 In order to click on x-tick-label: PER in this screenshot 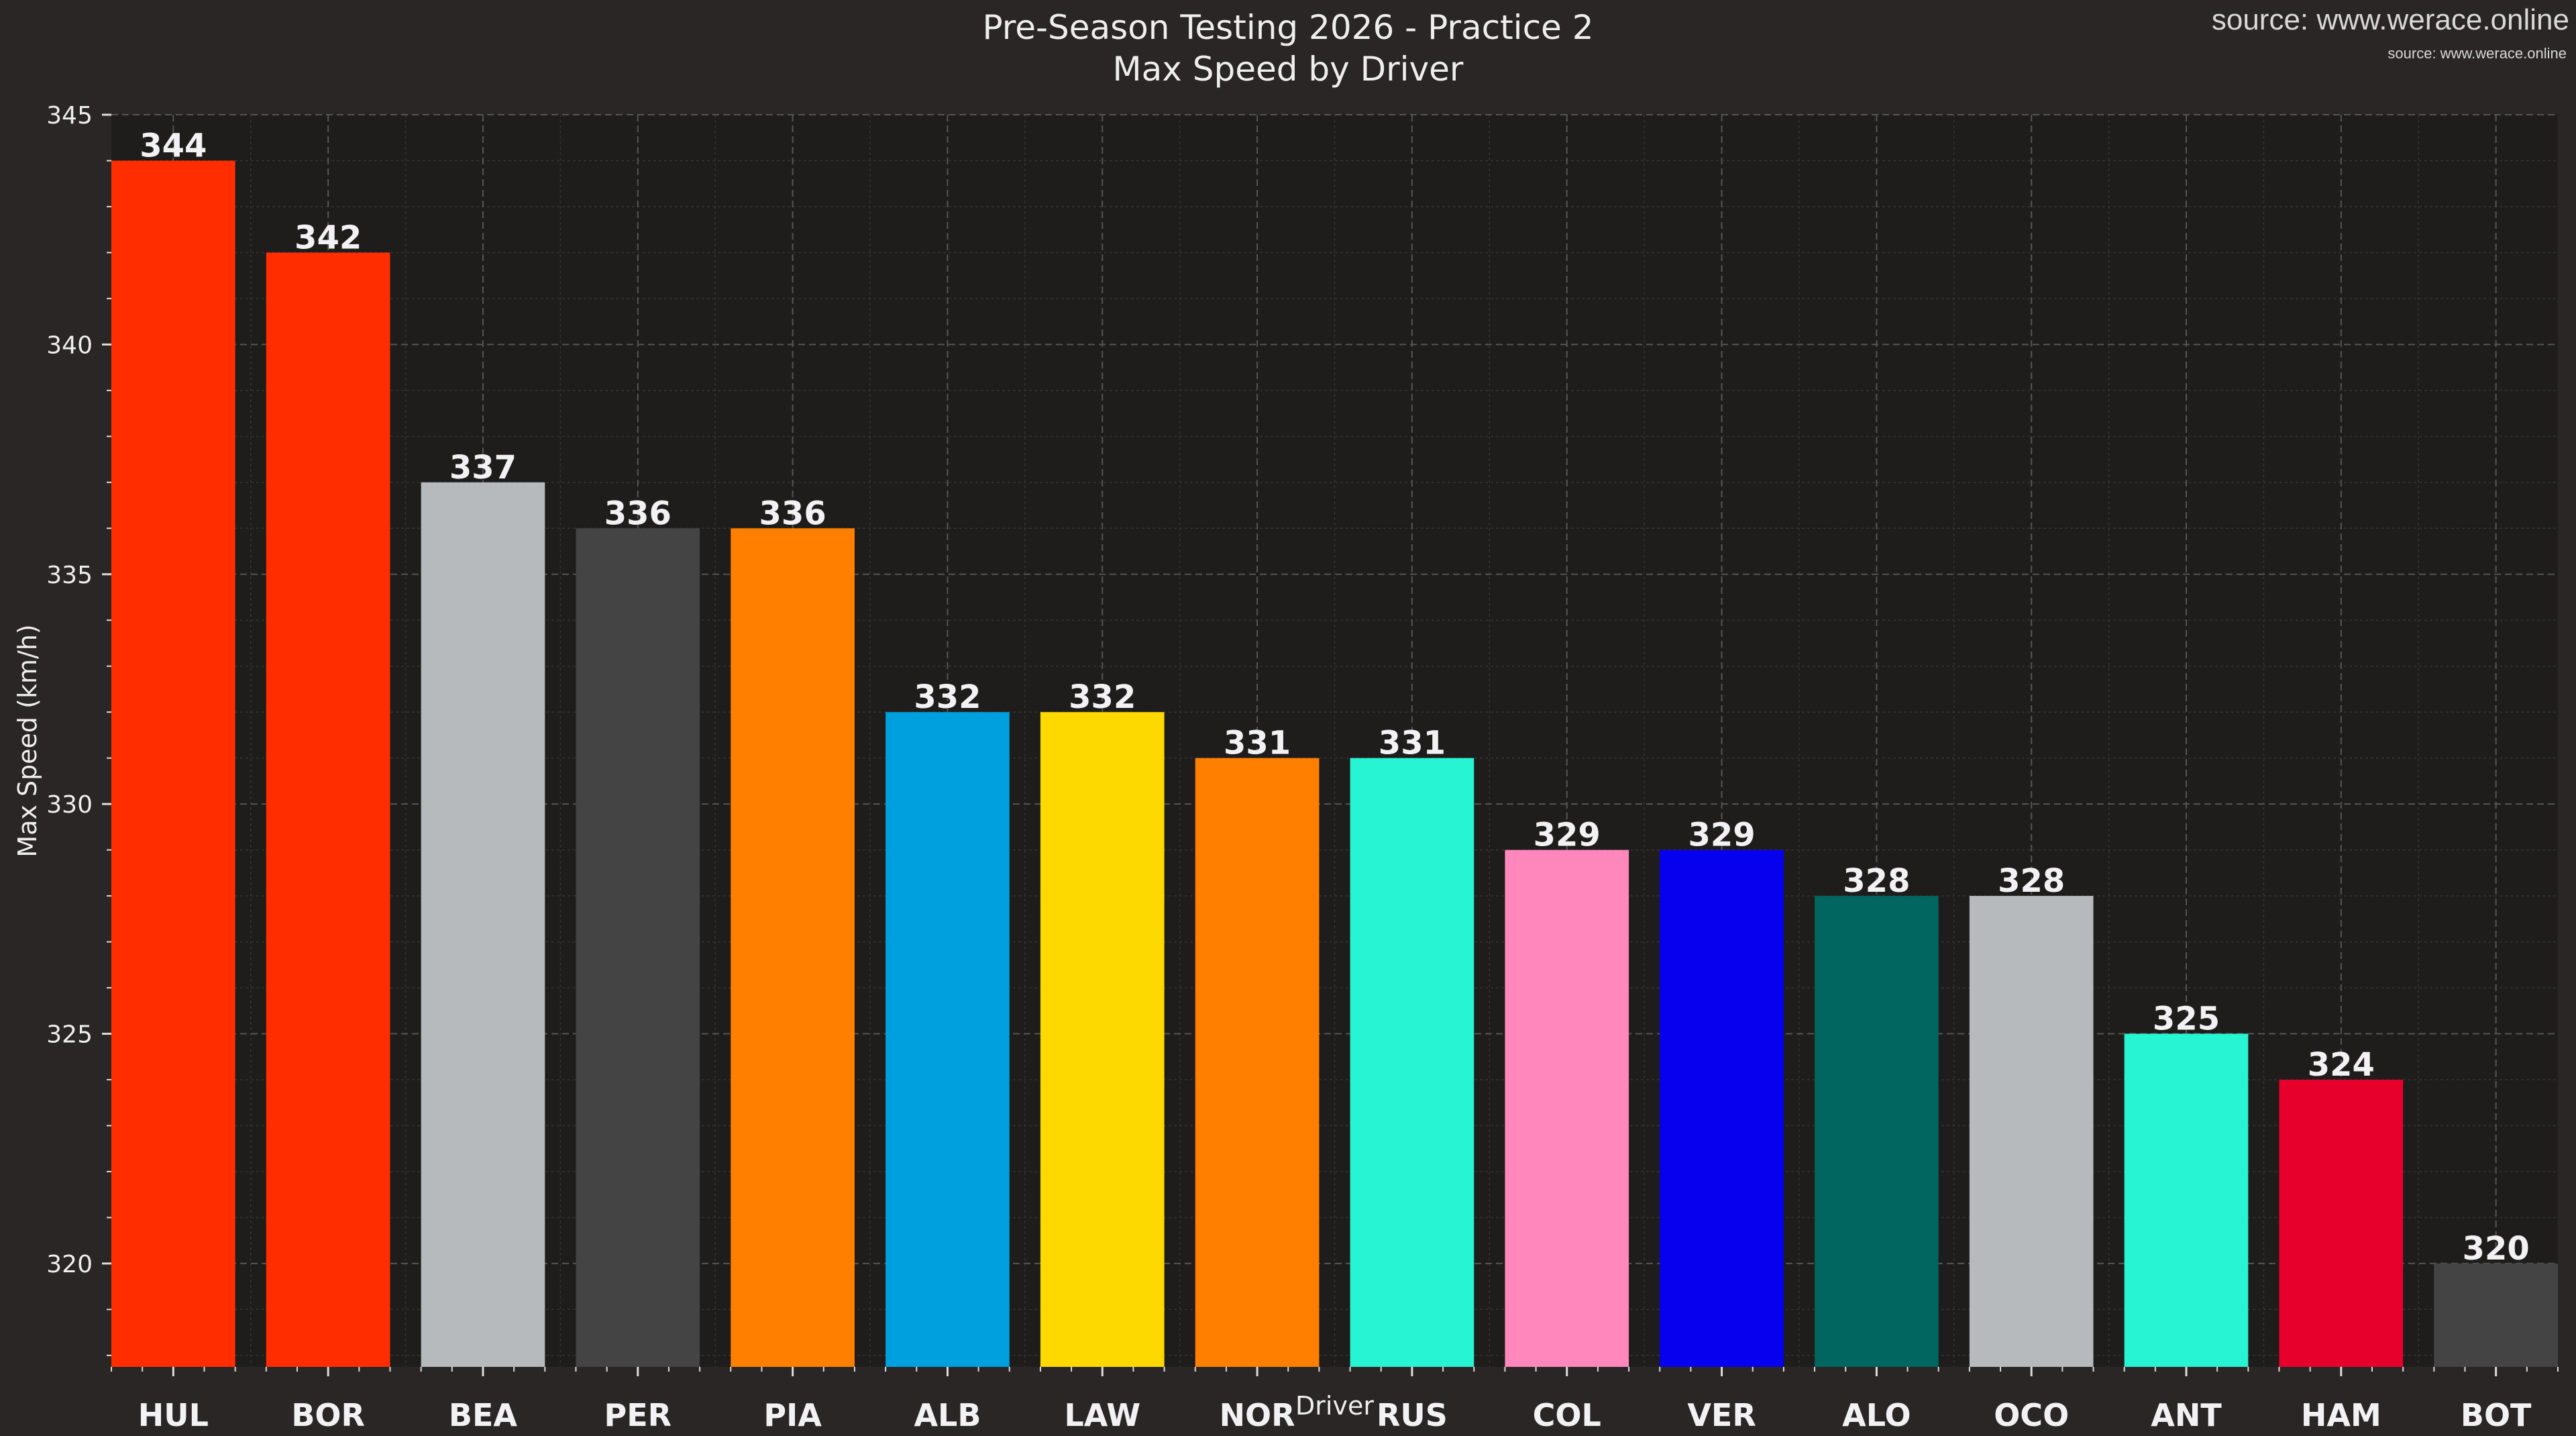, I will do `click(638, 1415)`.